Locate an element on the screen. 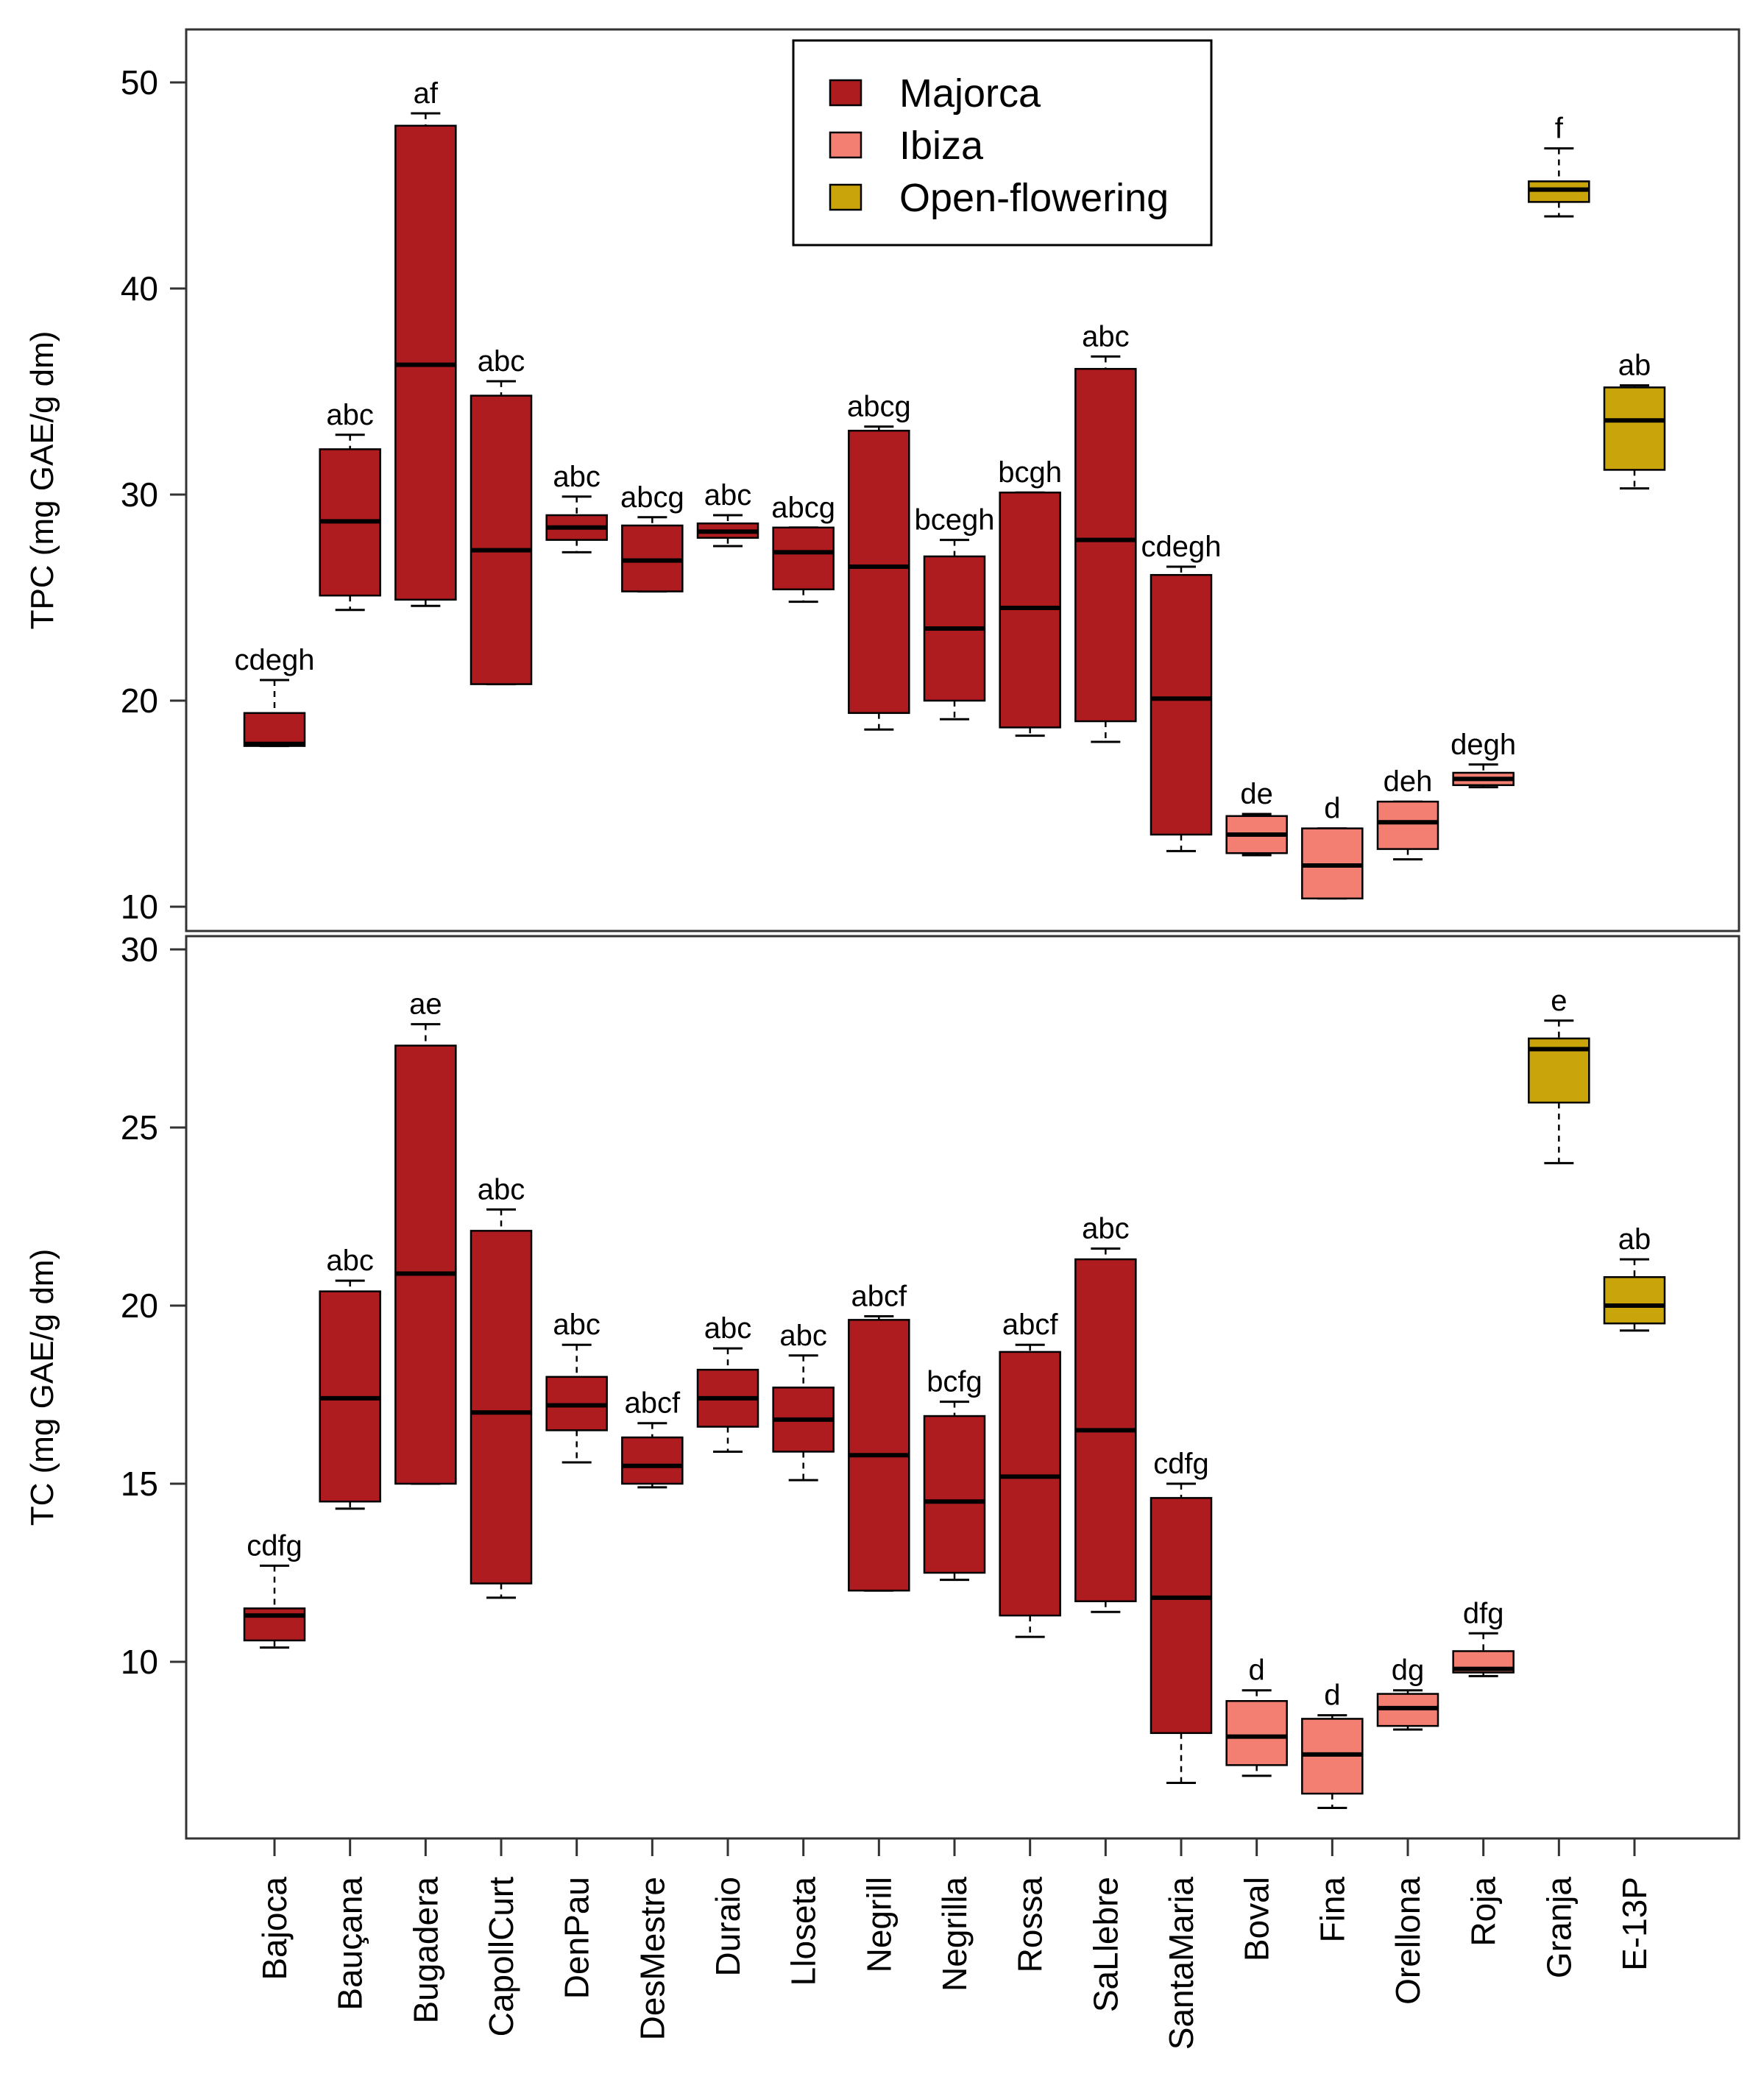 The width and height of the screenshot is (1764, 2085). legend: Majorca Ibiza Open-flowering is located at coordinates (1002, 143).